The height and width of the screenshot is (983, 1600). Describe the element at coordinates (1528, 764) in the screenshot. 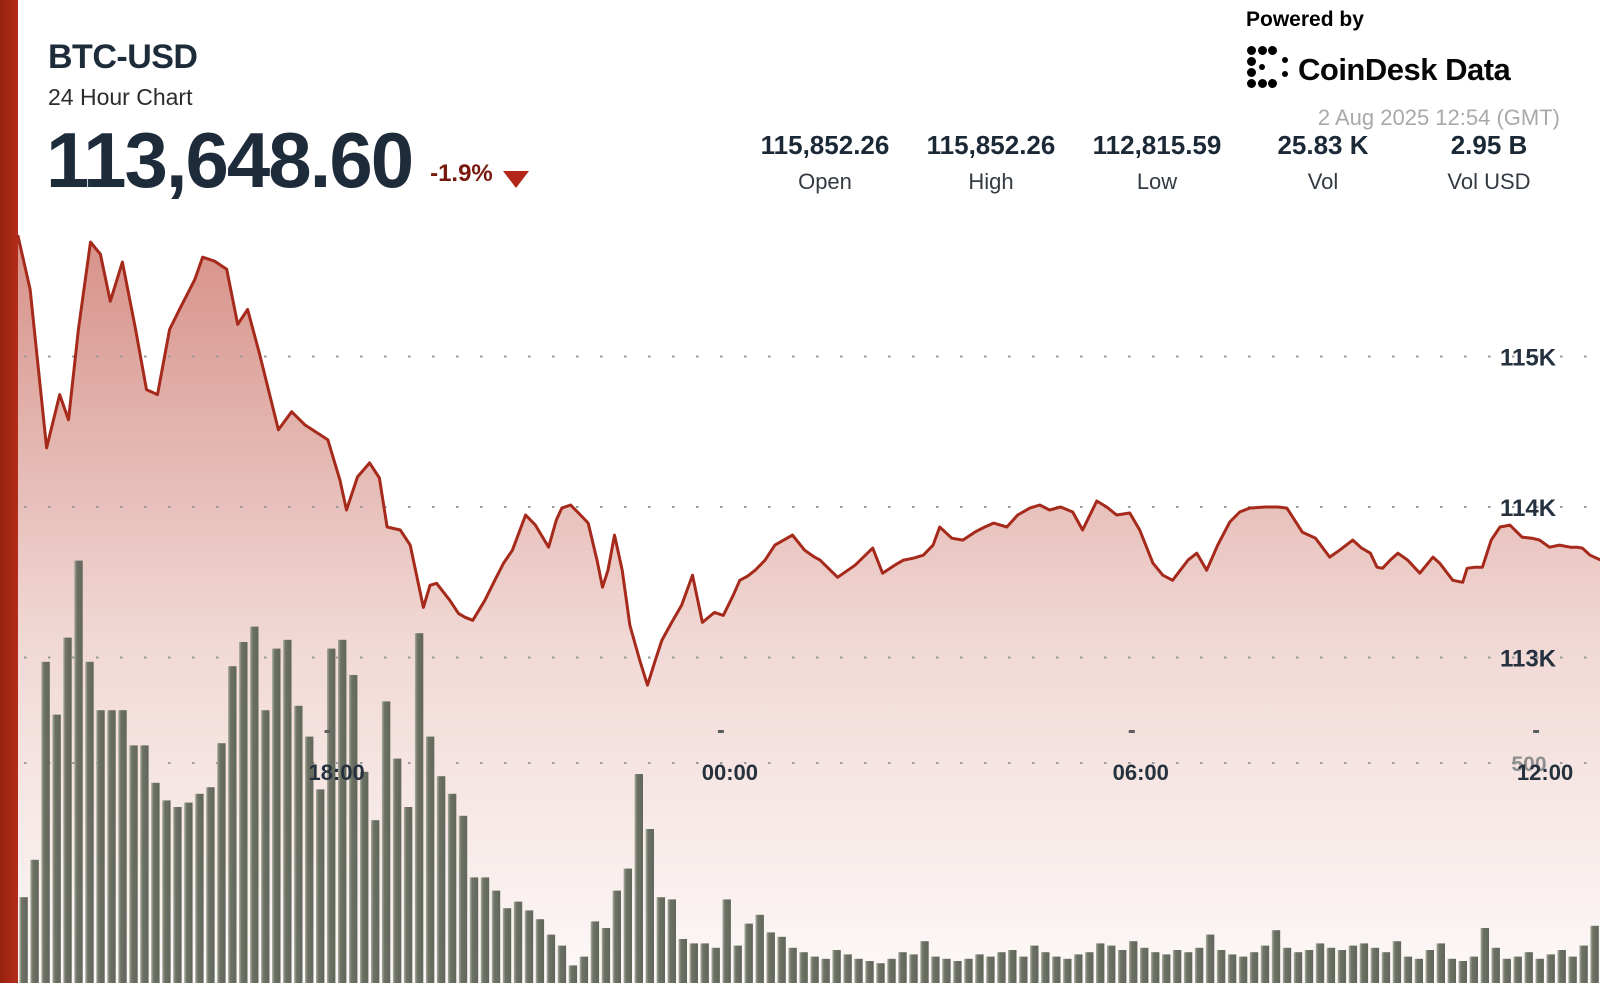

I see `volume-axis-label: 500` at that location.